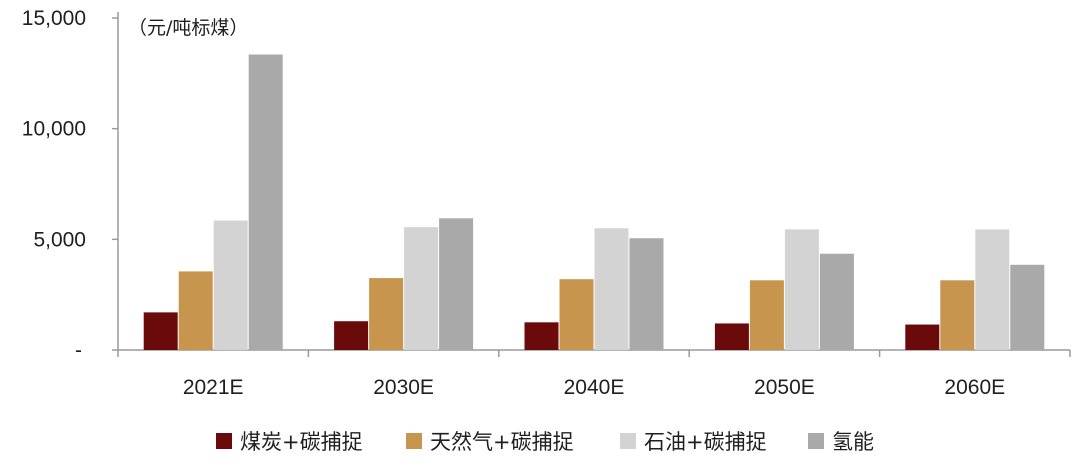 The width and height of the screenshot is (1080, 467). I want to click on x-category-label: 2060E, so click(974, 387).